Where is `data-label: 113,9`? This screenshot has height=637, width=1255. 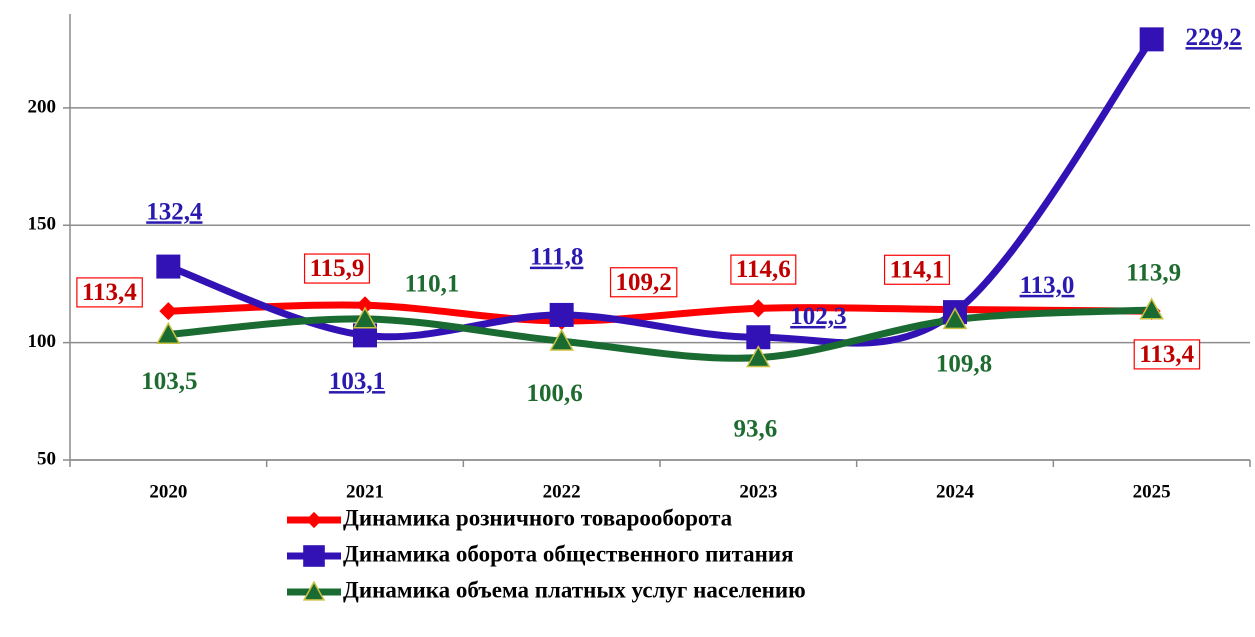 data-label: 113,9 is located at coordinates (1153, 273).